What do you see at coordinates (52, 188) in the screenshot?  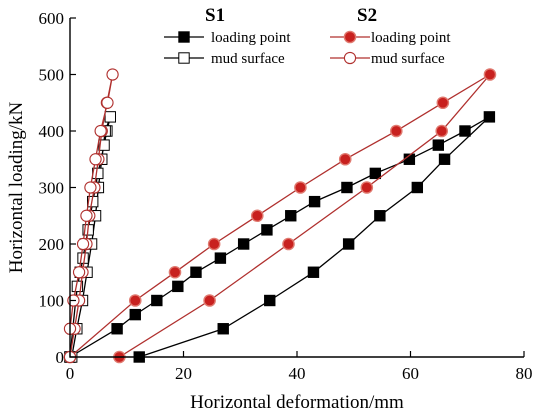 I see `y-tick-label: 300` at bounding box center [52, 188].